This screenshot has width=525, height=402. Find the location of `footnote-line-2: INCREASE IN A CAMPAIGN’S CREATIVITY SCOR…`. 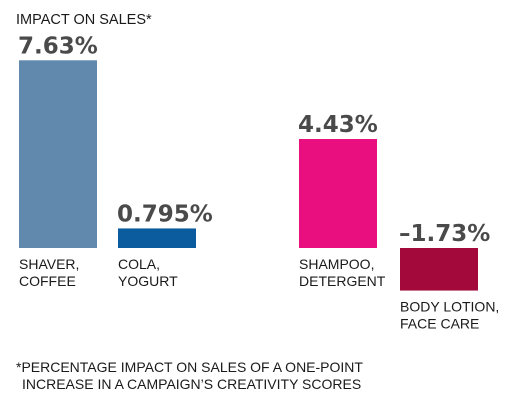

footnote-line-2: INCREASE IN A CAMPAIGN’S CREATIVITY SCOR… is located at coordinates (191, 384).